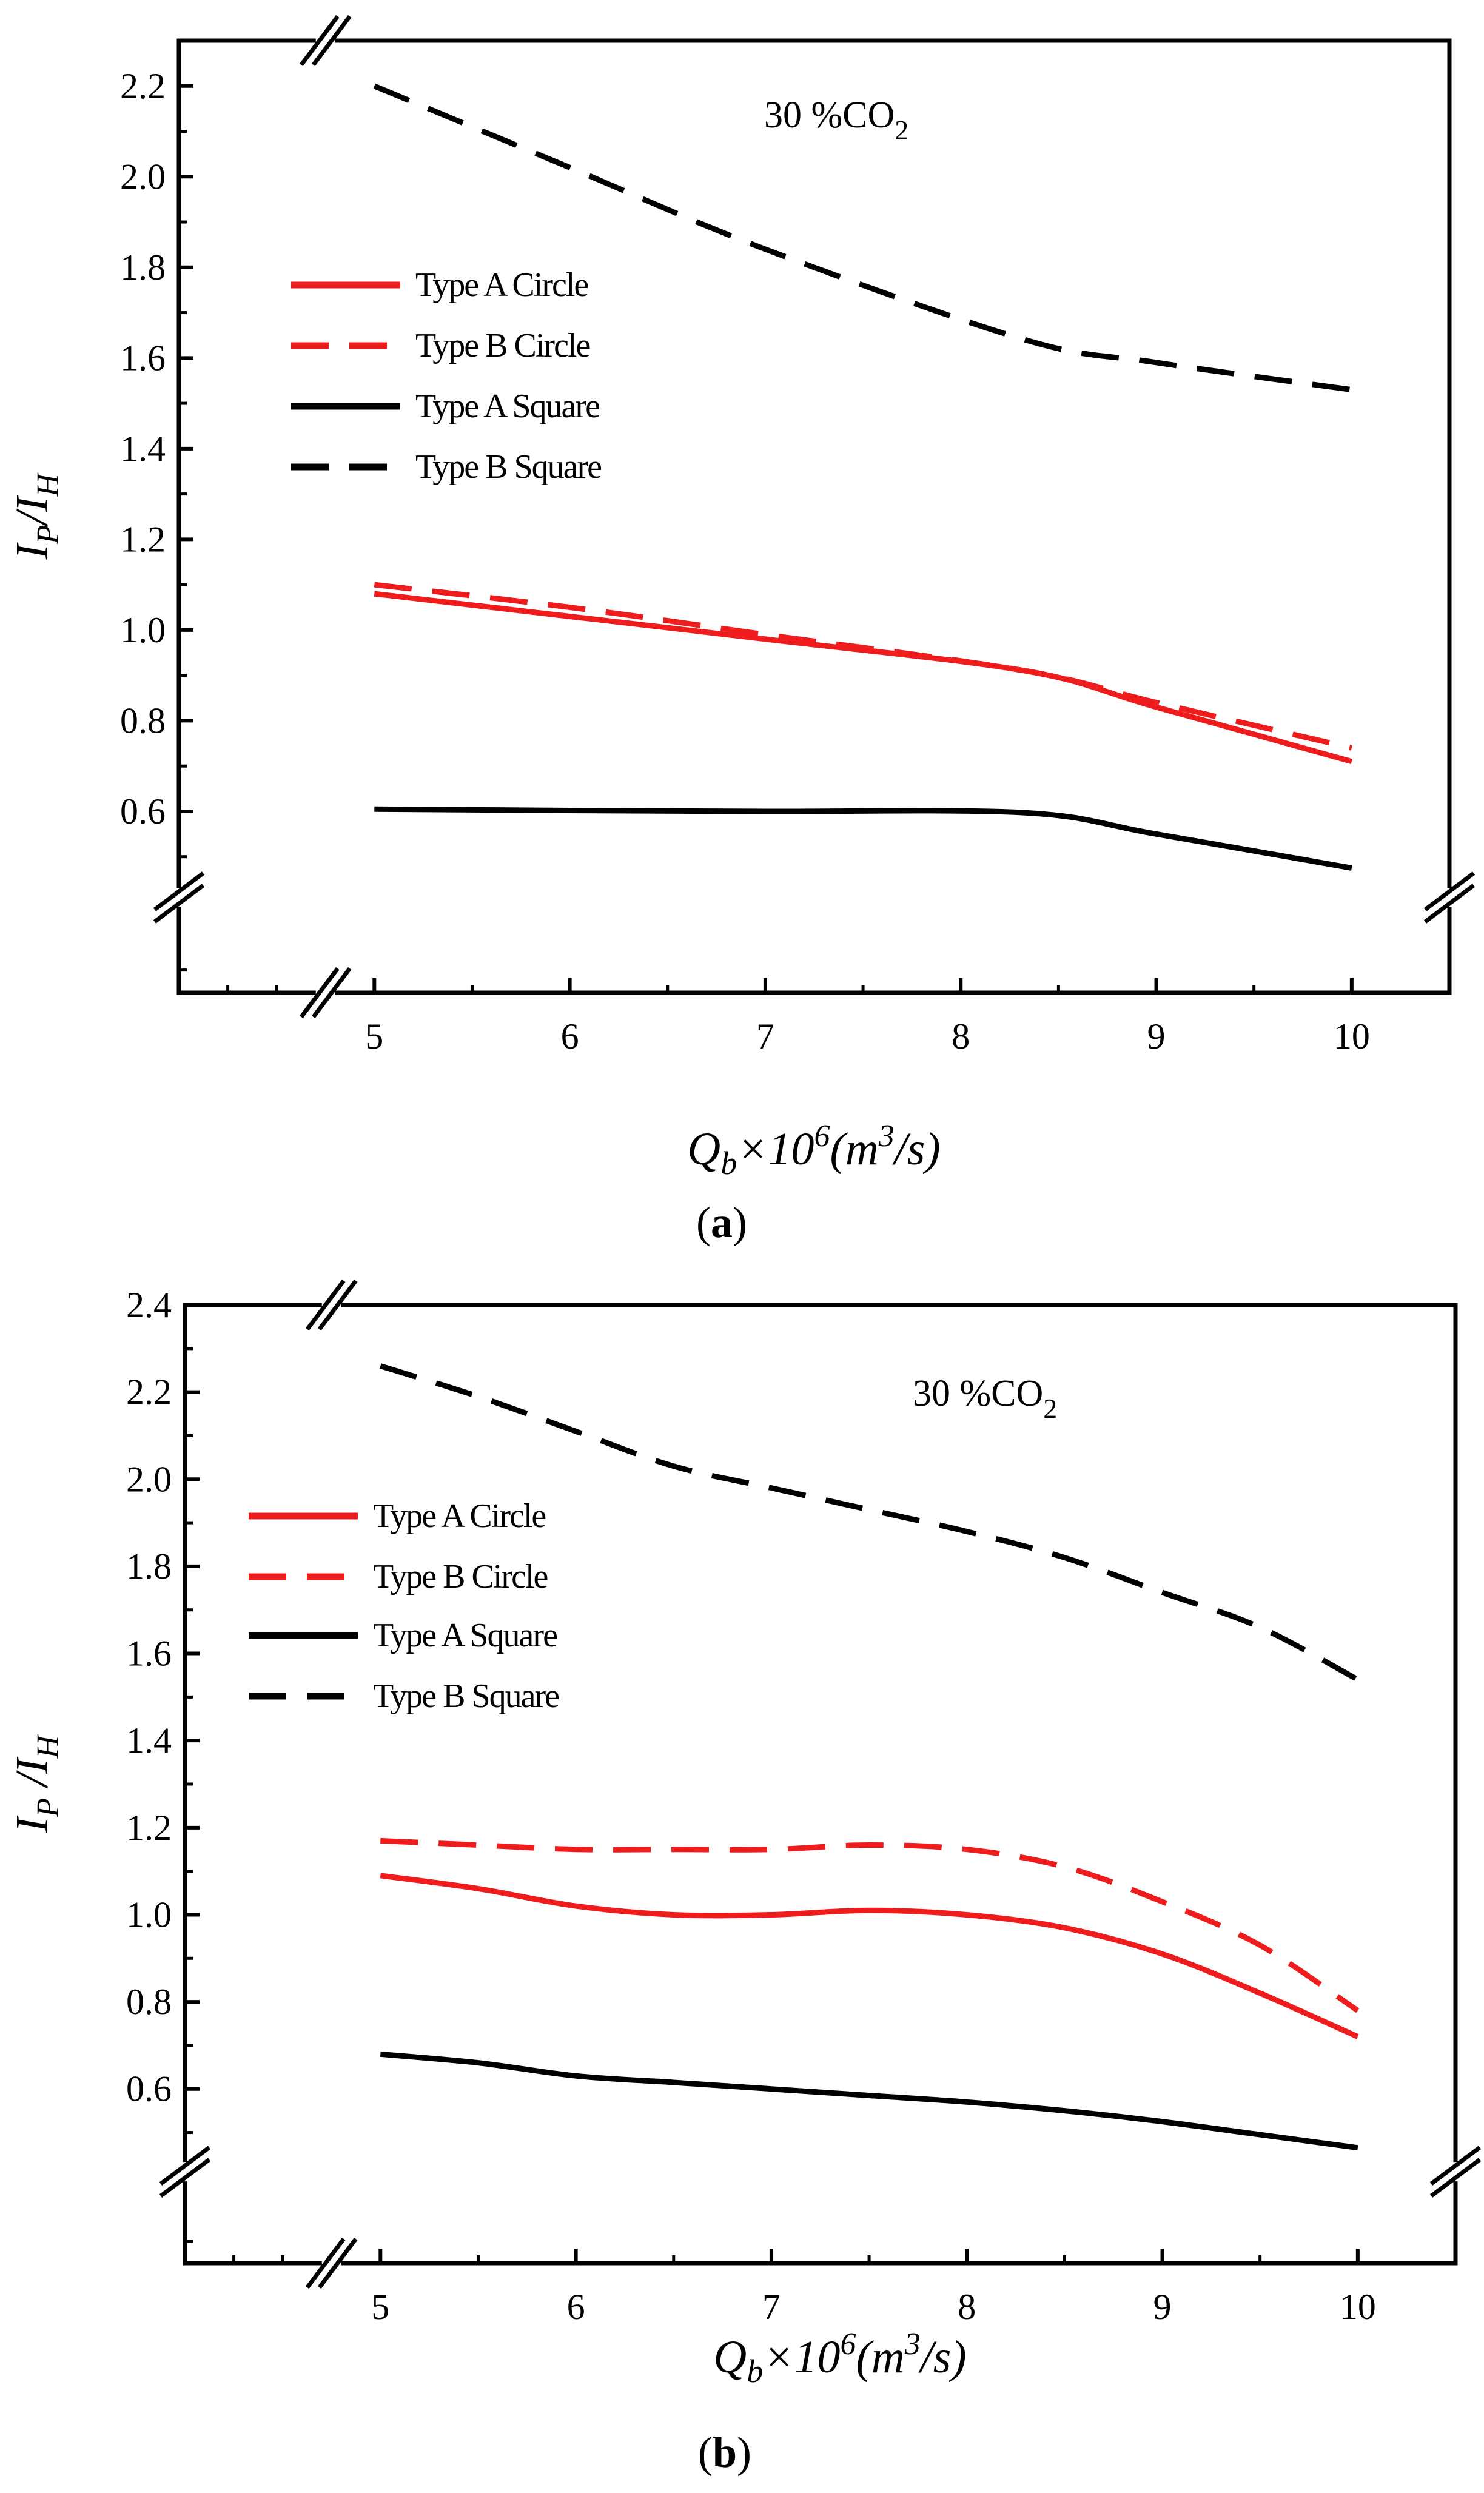 This screenshot has height=2493, width=1484. I want to click on y-tick-label: 2.4, so click(149, 1305).